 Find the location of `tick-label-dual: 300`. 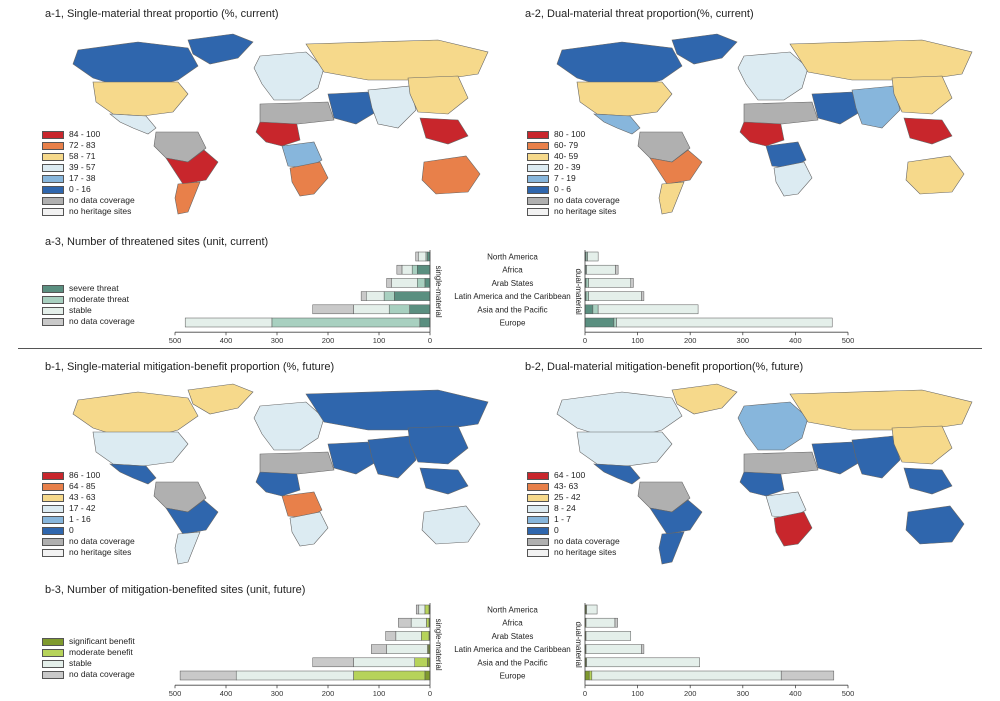

tick-label-dual: 300 is located at coordinates (743, 693).